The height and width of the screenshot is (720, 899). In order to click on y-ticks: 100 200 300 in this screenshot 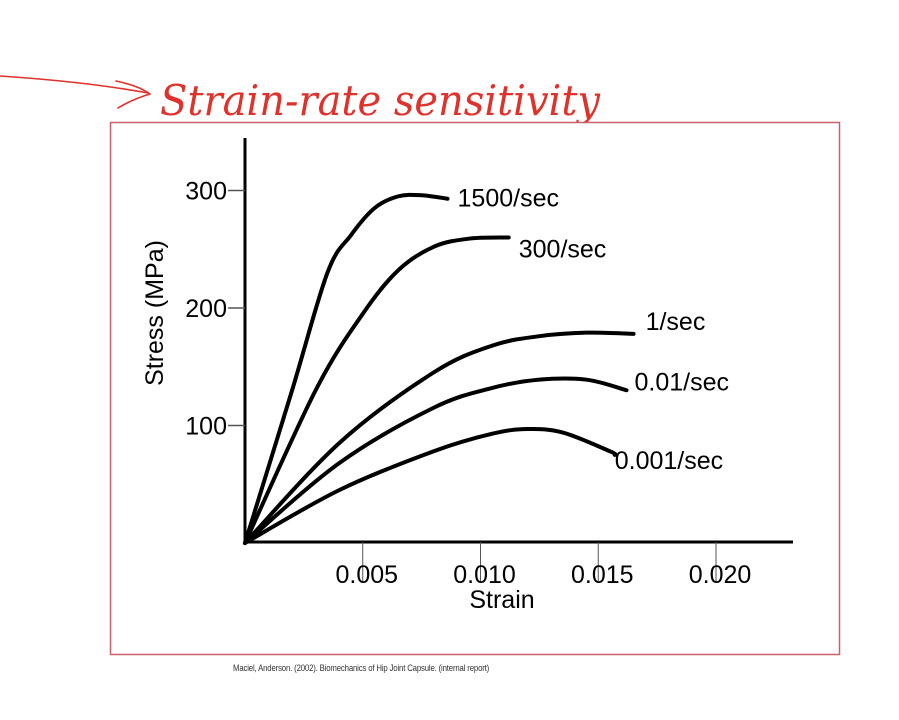, I will do `click(215, 309)`.